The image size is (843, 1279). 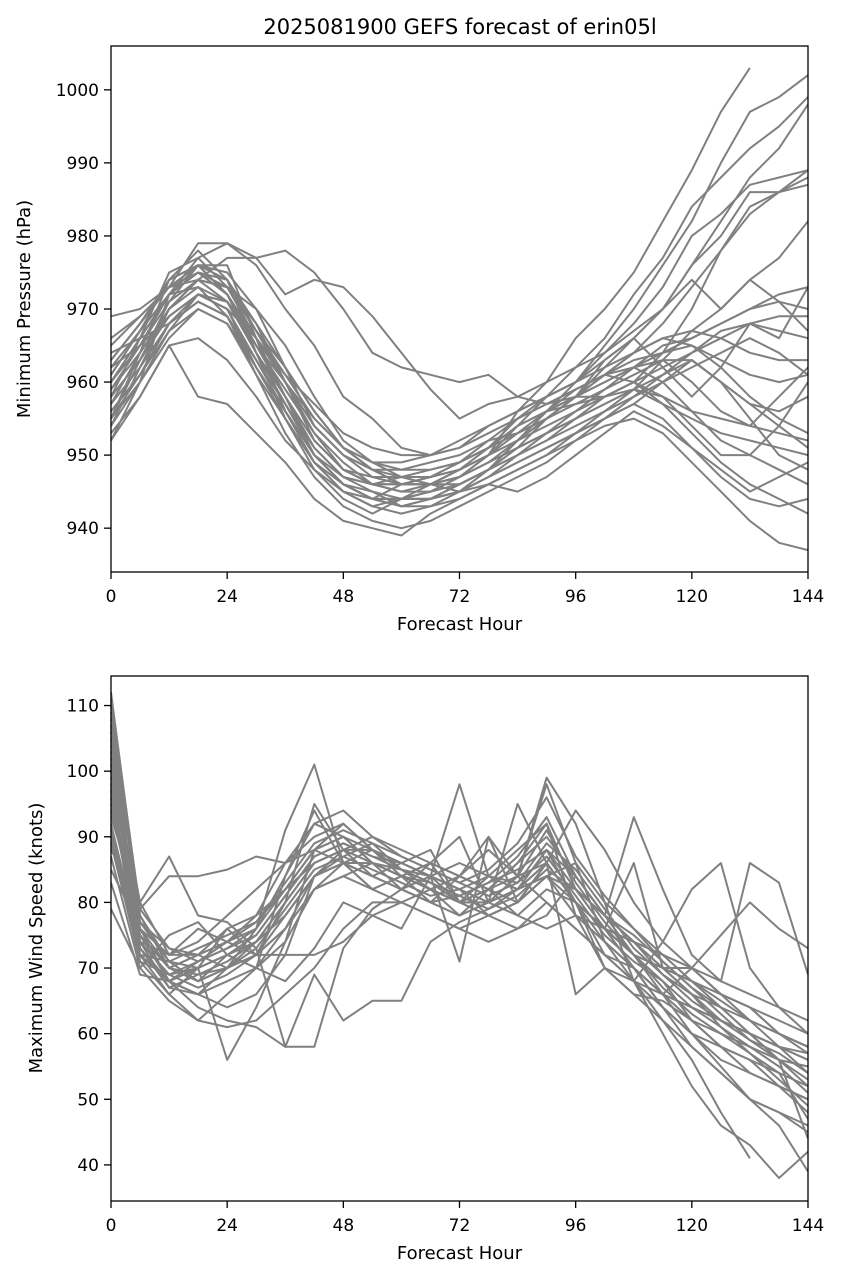 I want to click on pressure-x-tick-label: 96, so click(x=576, y=597).